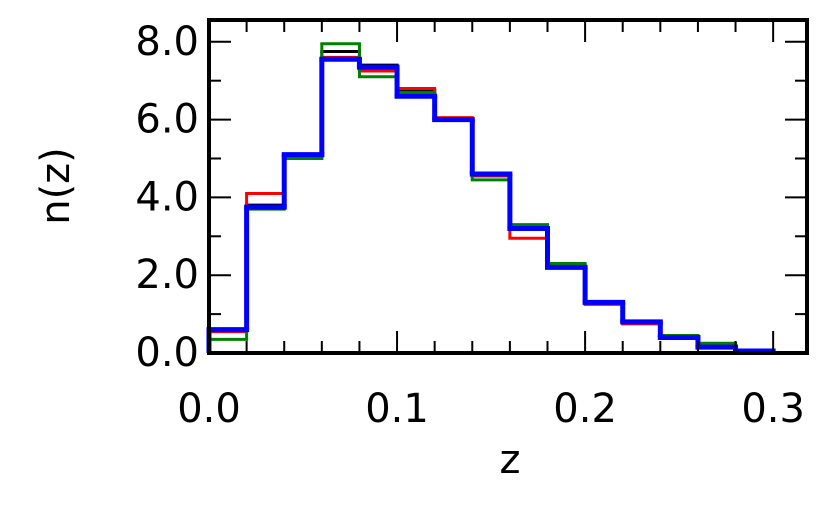 The width and height of the screenshot is (830, 510). Describe the element at coordinates (773, 409) in the screenshot. I see `x-tick-label: 0.3` at that location.